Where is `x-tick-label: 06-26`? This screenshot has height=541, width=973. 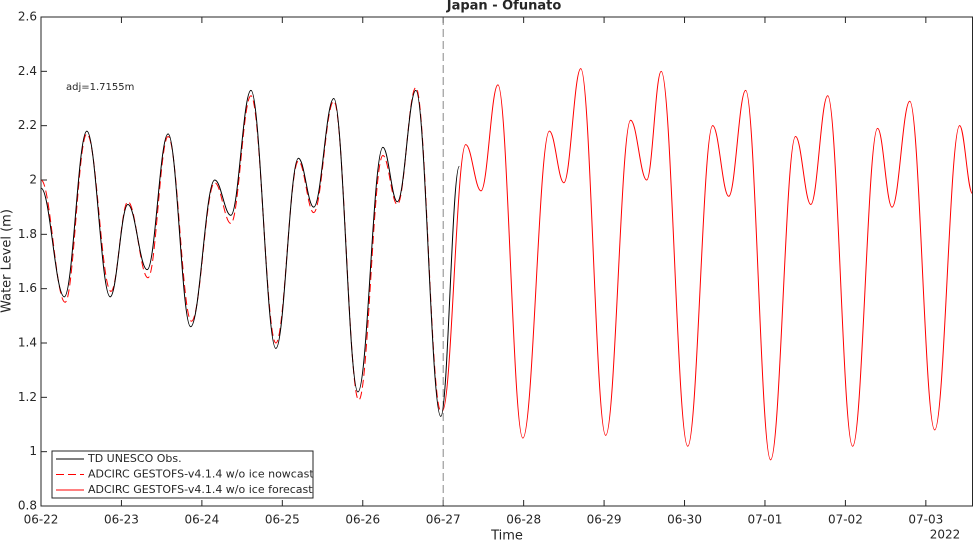 x-tick-label: 06-26 is located at coordinates (362, 520).